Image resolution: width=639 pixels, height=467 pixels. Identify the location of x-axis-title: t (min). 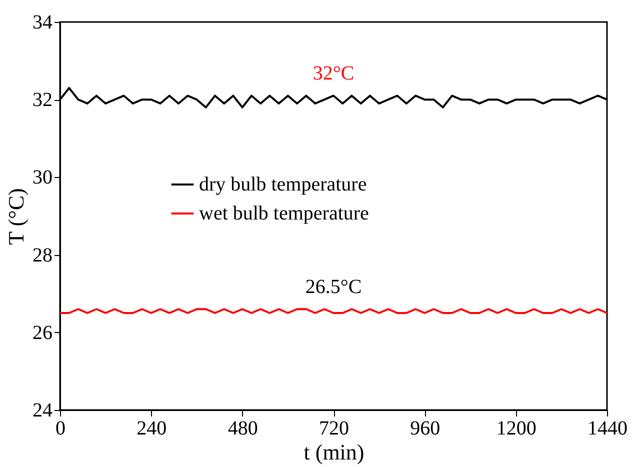
(334, 452).